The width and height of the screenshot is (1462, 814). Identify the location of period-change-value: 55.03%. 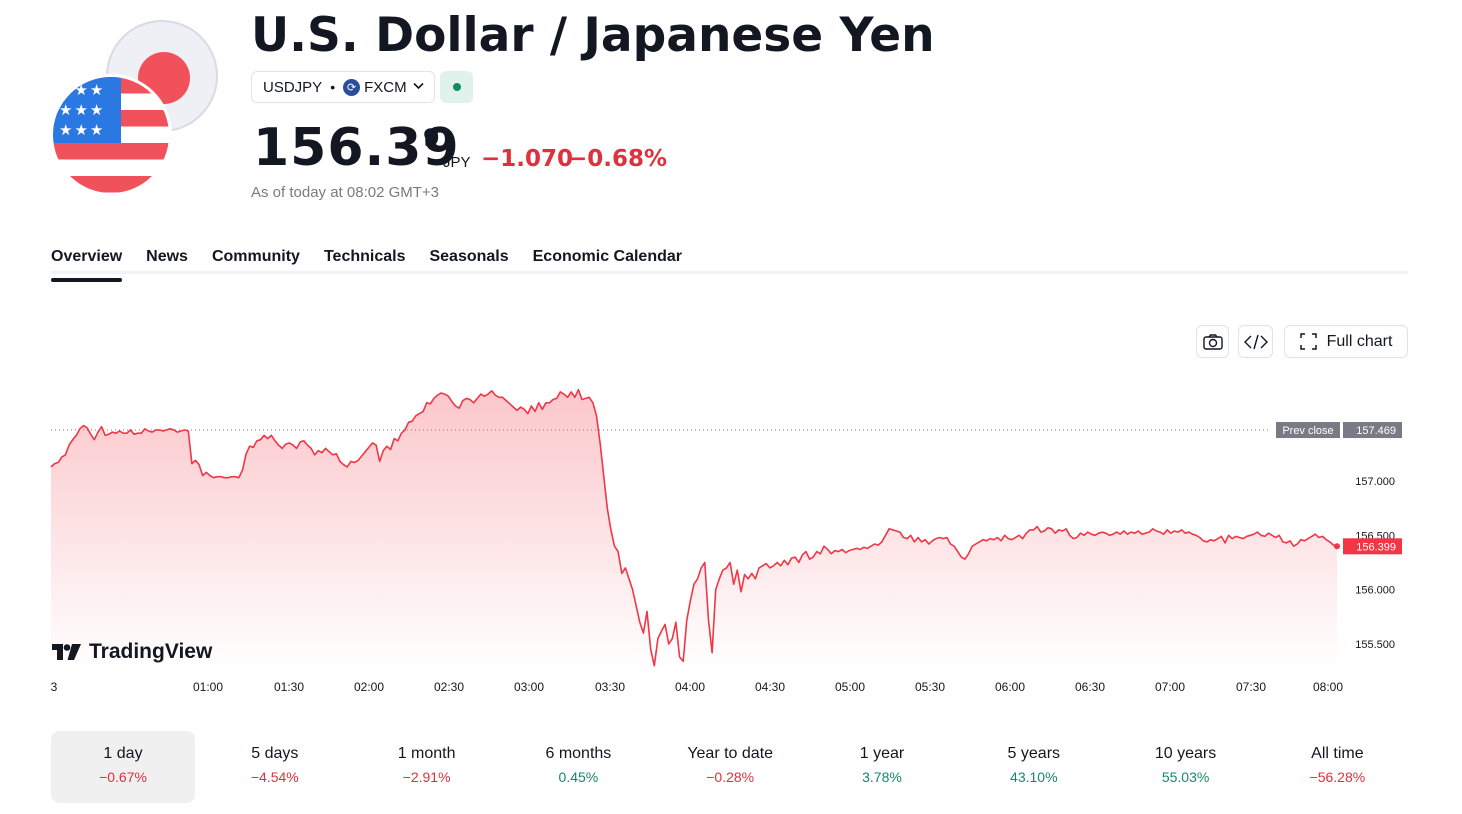
(1185, 777).